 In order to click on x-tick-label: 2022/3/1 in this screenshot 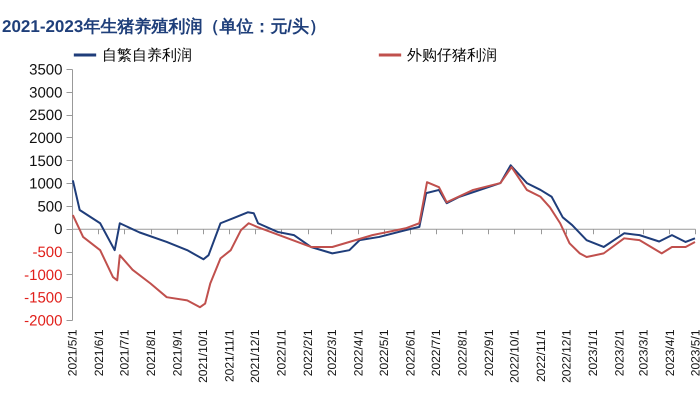, I will do `click(331, 352)`.